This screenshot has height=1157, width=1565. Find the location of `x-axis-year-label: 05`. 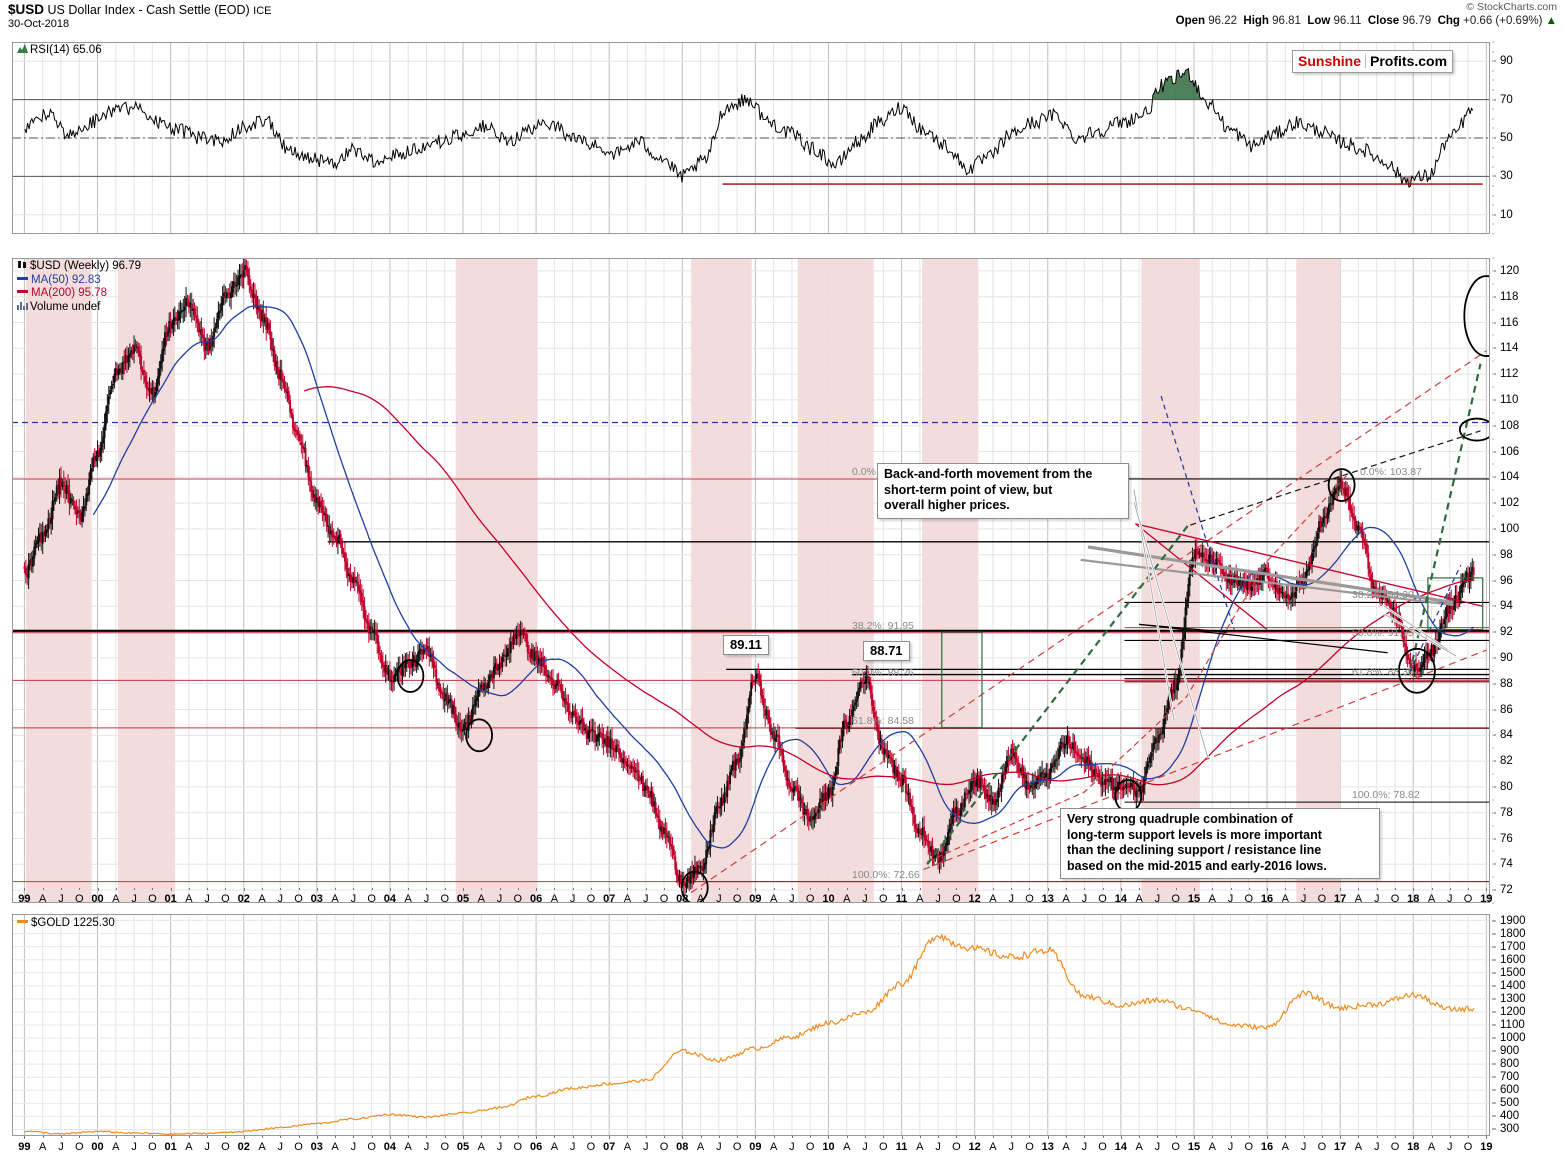

x-axis-year-label: 05 is located at coordinates (463, 1147).